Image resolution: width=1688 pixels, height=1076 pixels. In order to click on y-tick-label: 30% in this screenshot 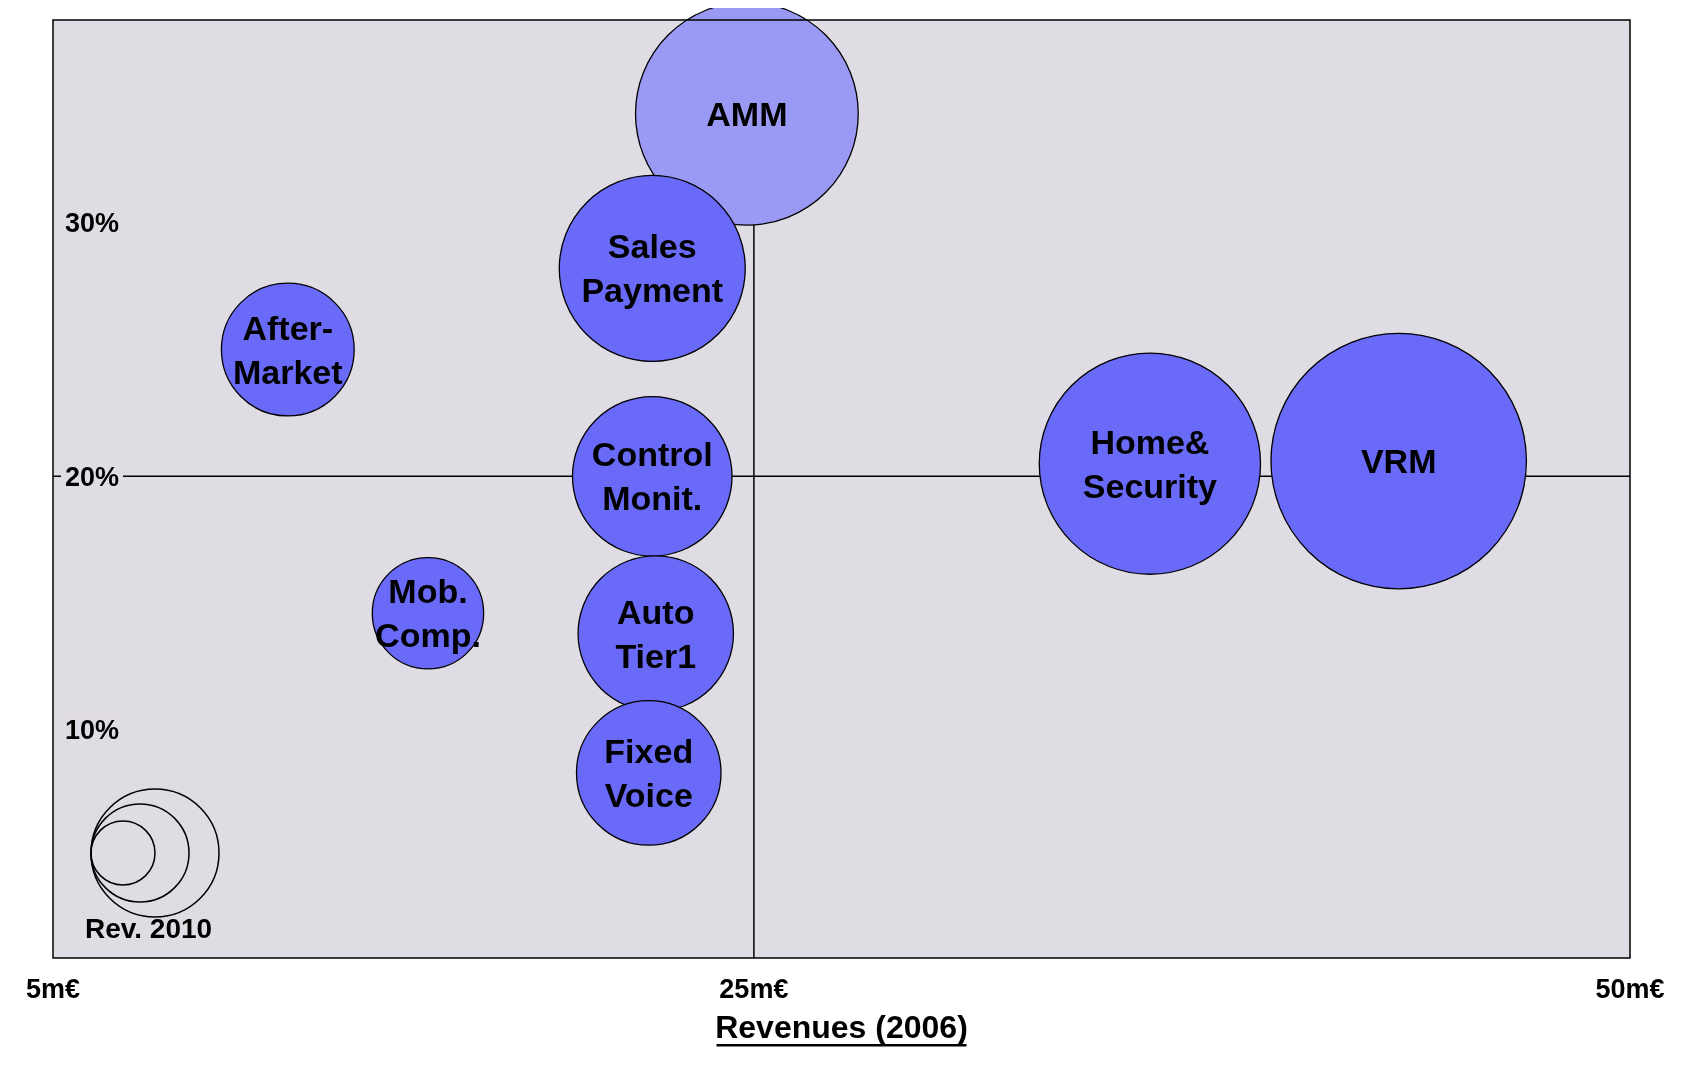, I will do `click(92, 223)`.